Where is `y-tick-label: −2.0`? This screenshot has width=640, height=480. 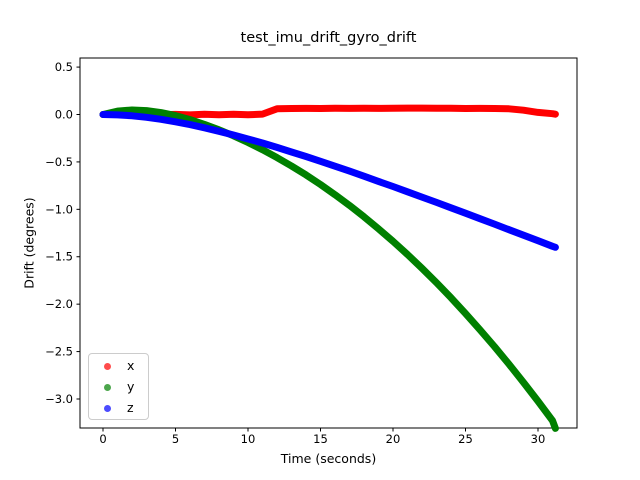 y-tick-label: −2.0 is located at coordinates (59, 304).